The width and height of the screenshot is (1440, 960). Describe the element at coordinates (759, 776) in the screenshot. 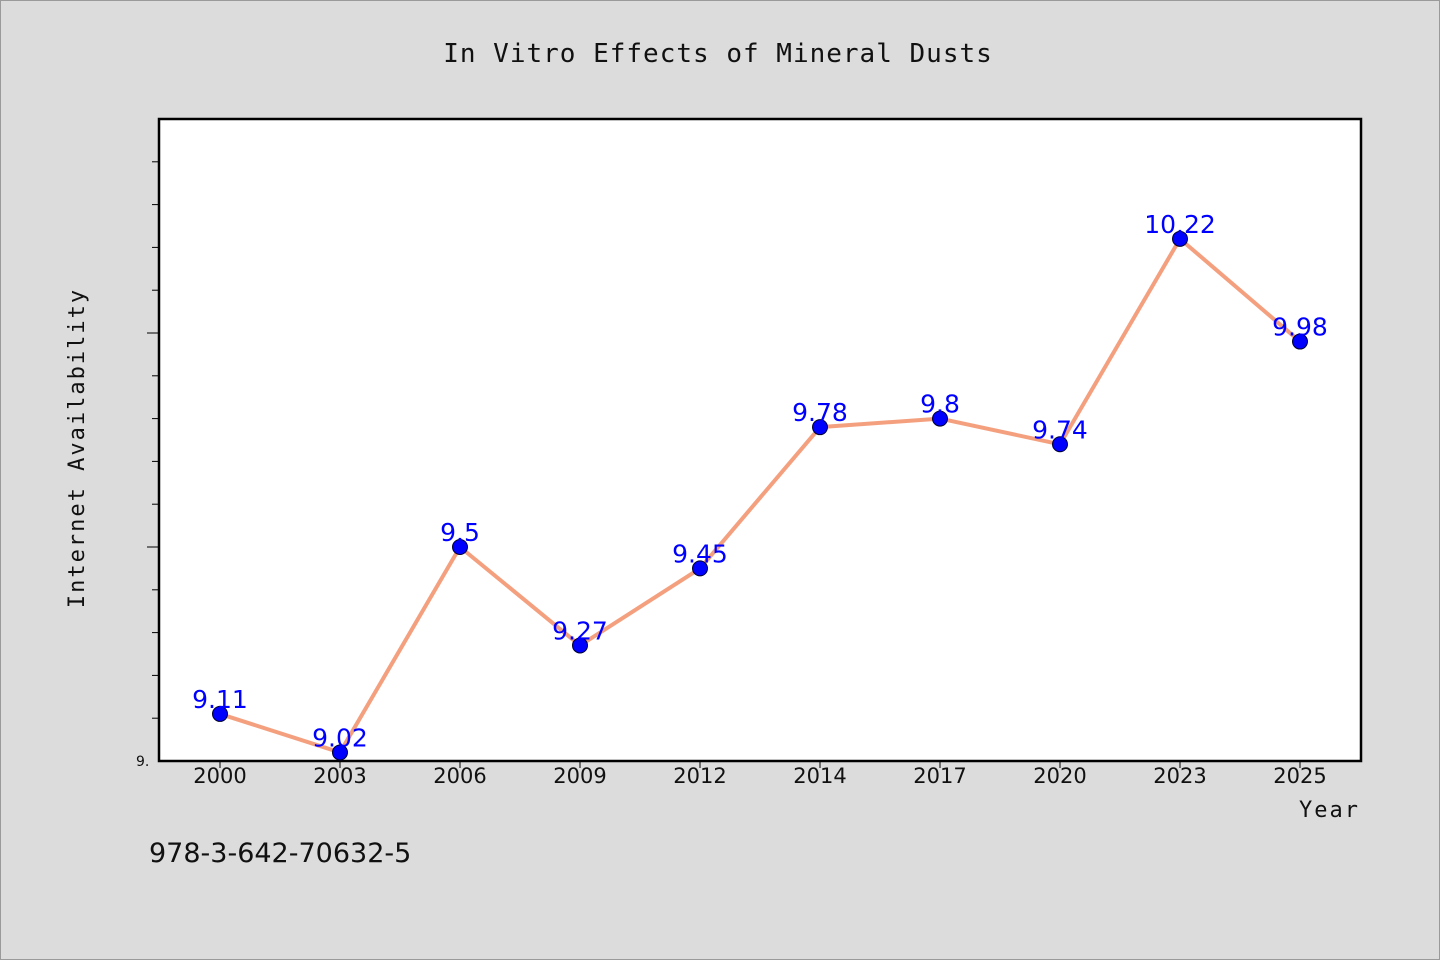

I see `x-axis-tick-labels: 2000 2003 2006 2009 2012 2014 2017 2020 2023 2025` at that location.